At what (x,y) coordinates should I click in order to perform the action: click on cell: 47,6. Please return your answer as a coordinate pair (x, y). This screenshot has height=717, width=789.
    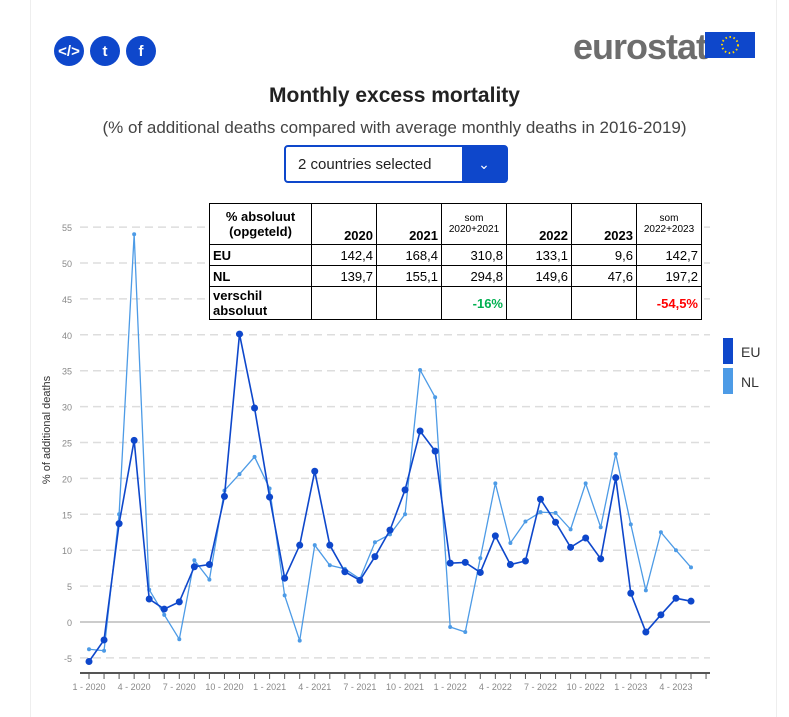
    Looking at the image, I should click on (604, 276).